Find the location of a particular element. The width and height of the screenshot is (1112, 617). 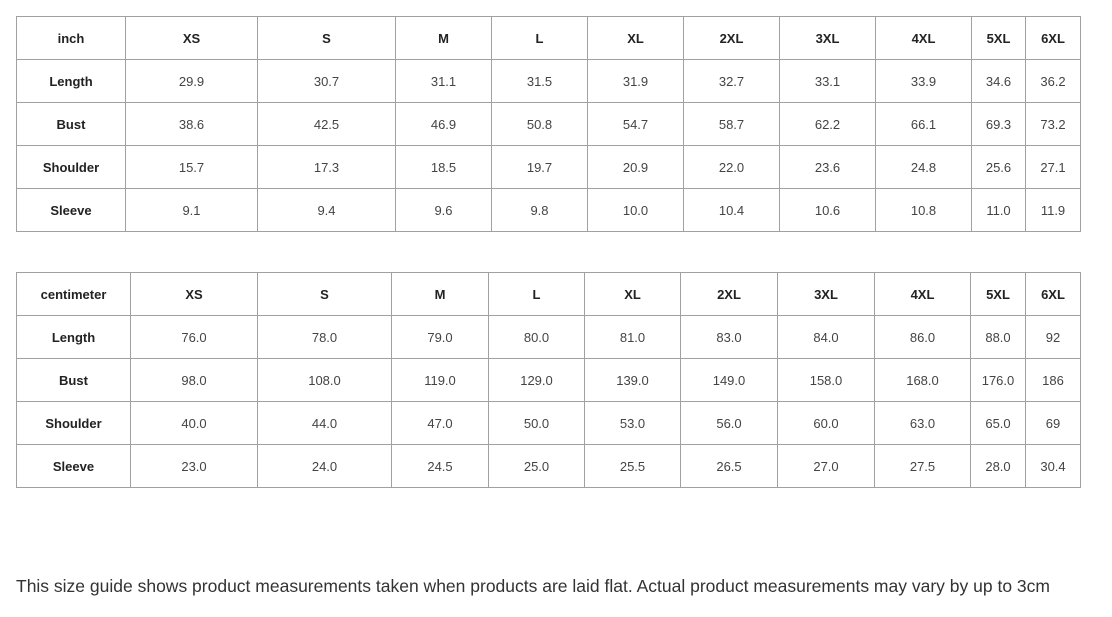

value-cell: 9.6 is located at coordinates (443, 210).